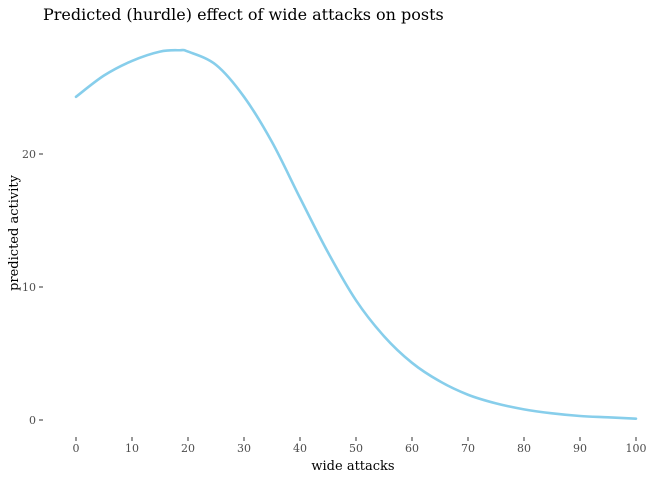 Image resolution: width=672 pixels, height=480 pixels. I want to click on x-tick-label-100: 100, so click(636, 448).